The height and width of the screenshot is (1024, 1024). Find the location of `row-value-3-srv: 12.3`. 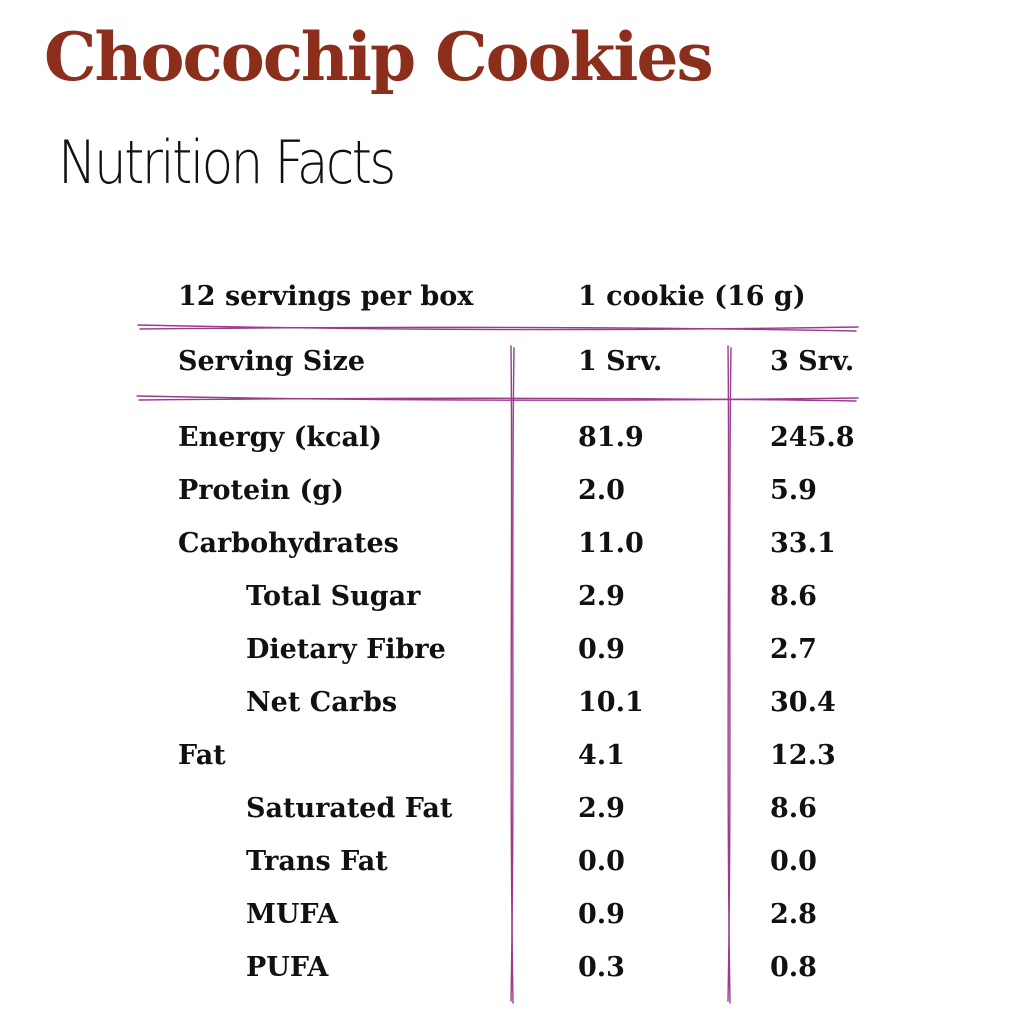

row-value-3-srv: 12.3 is located at coordinates (803, 755).